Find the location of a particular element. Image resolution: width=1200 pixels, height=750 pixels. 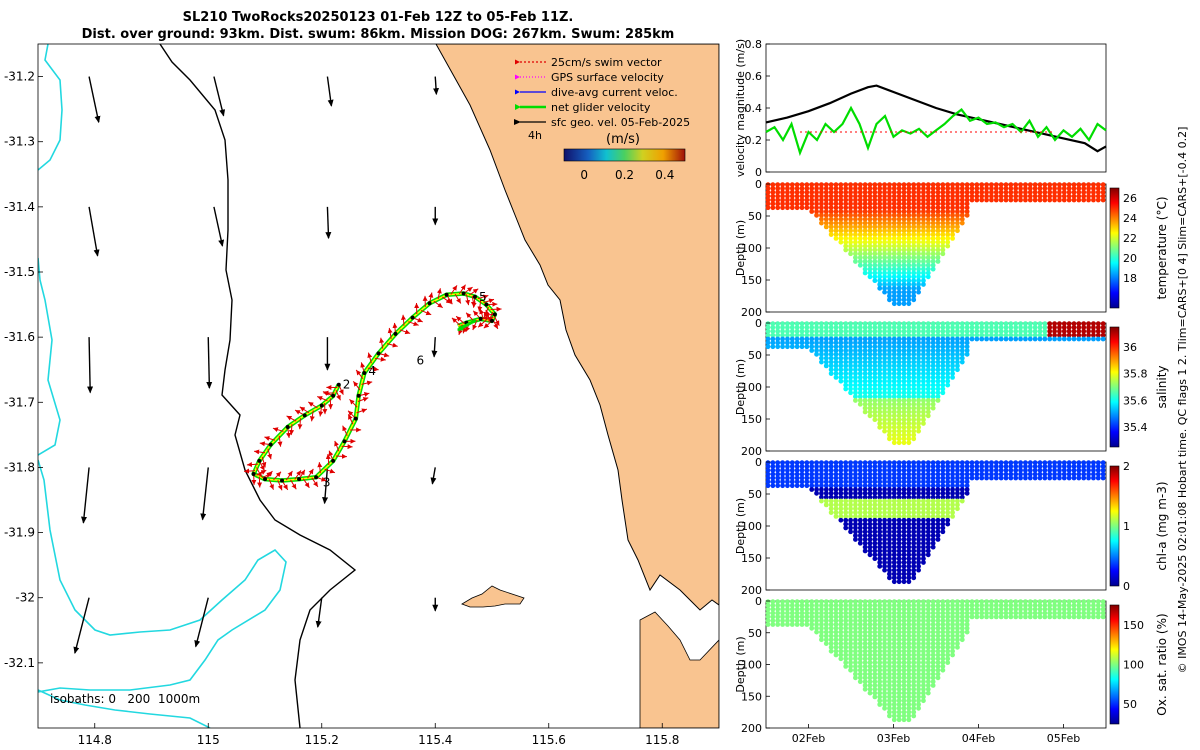

colorbar-ticklabel: 100 is located at coordinates (1133, 665).